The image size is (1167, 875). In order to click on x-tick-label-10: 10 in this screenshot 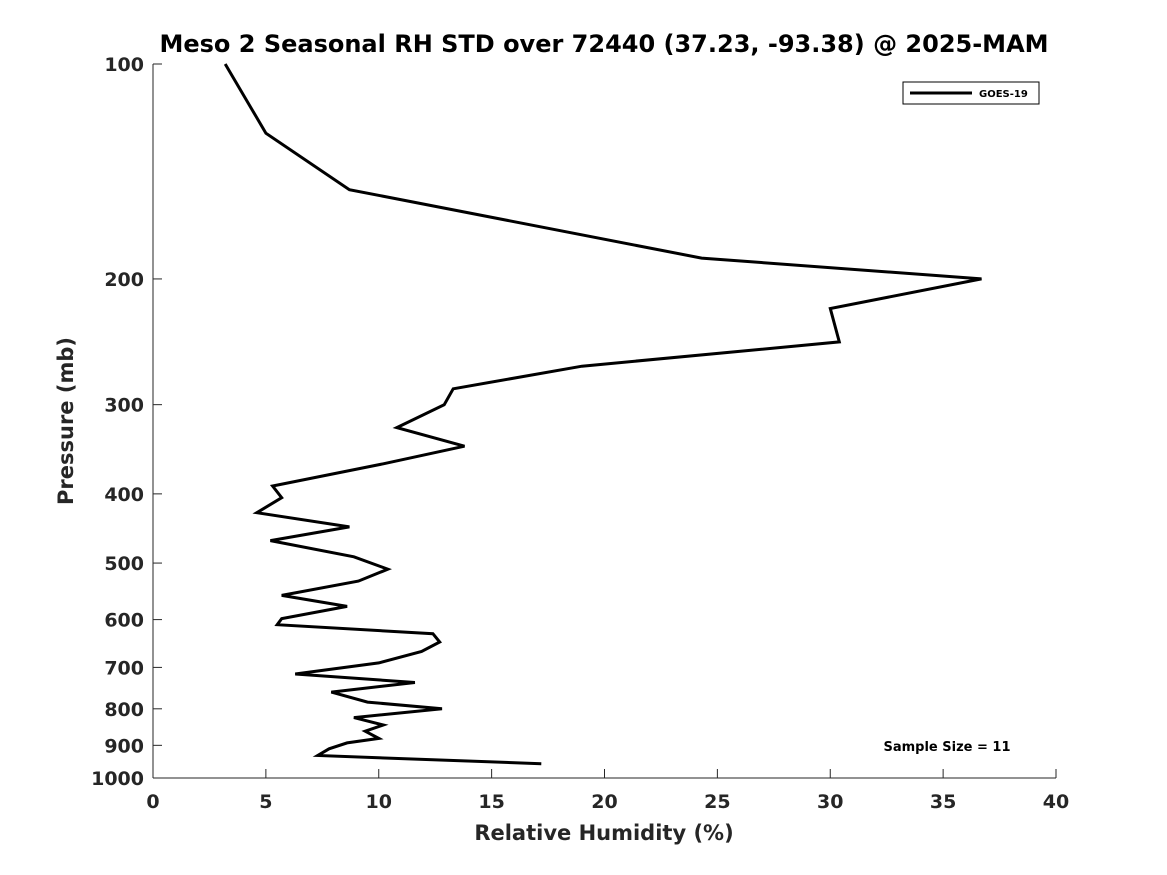, I will do `click(379, 802)`.